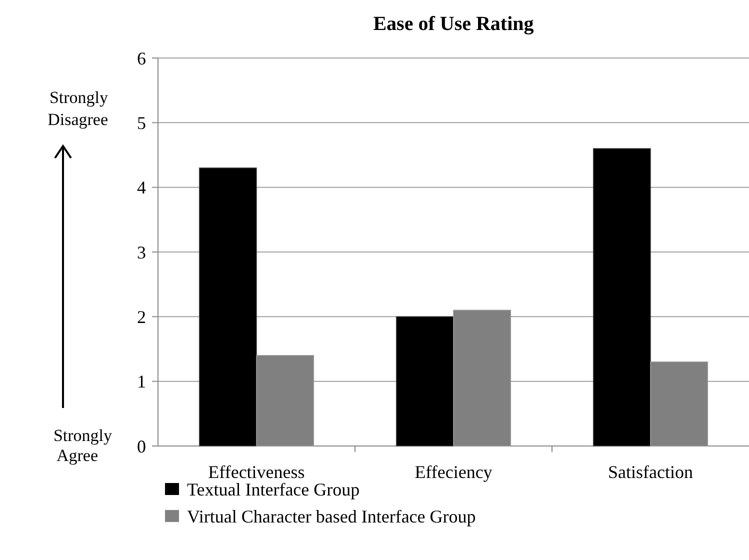 The image size is (749, 560). I want to click on y-tick-label: 5, so click(141, 122).